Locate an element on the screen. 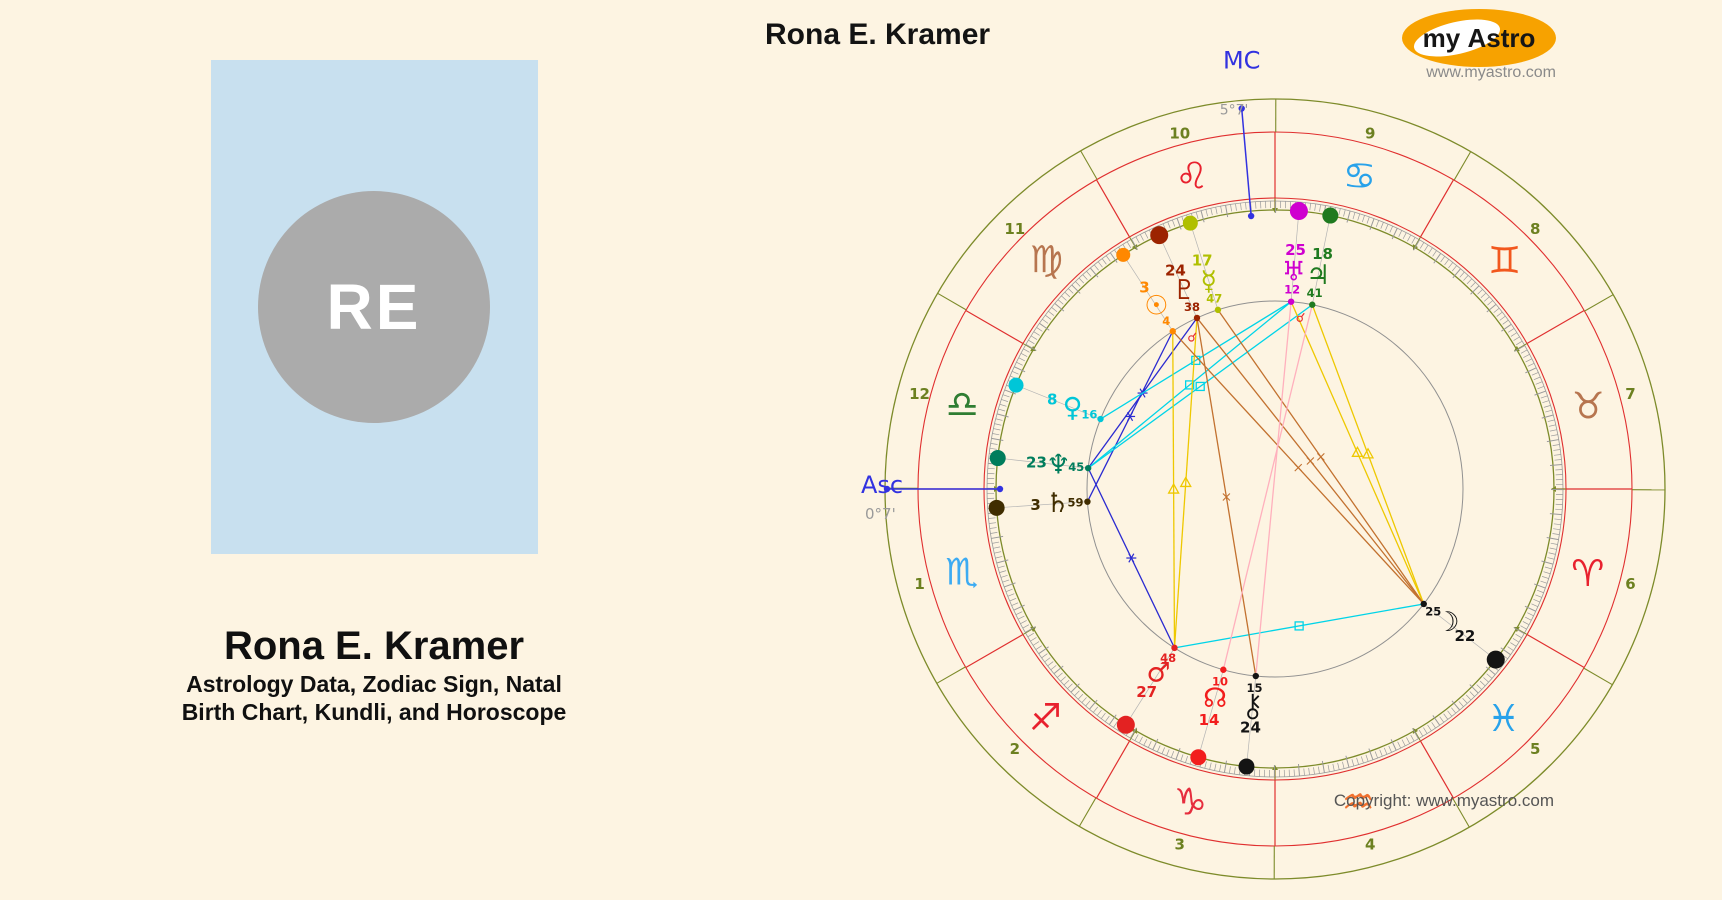 The width and height of the screenshot is (1722, 900). website-link: www.myastro.com is located at coordinates (1491, 72).